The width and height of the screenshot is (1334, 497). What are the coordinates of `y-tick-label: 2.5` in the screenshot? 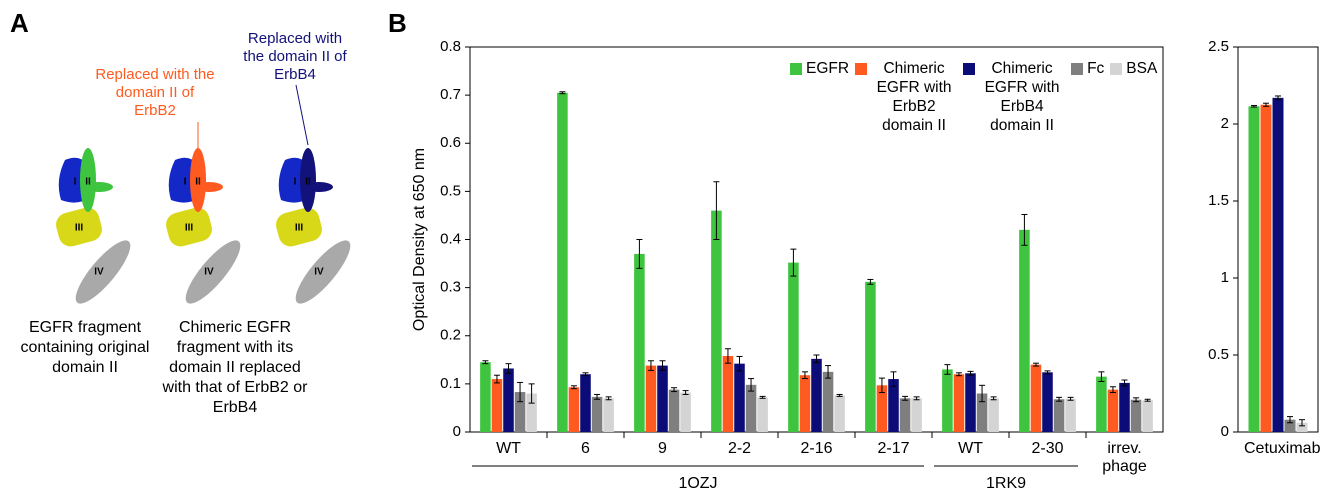 It's located at (1218, 46).